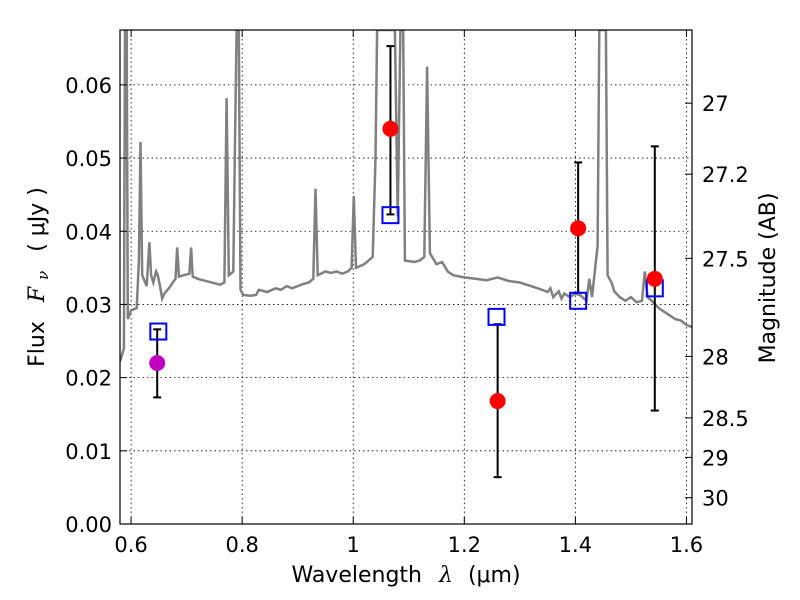  Describe the element at coordinates (715, 357) in the screenshot. I see `y2-tick-label: 28` at that location.